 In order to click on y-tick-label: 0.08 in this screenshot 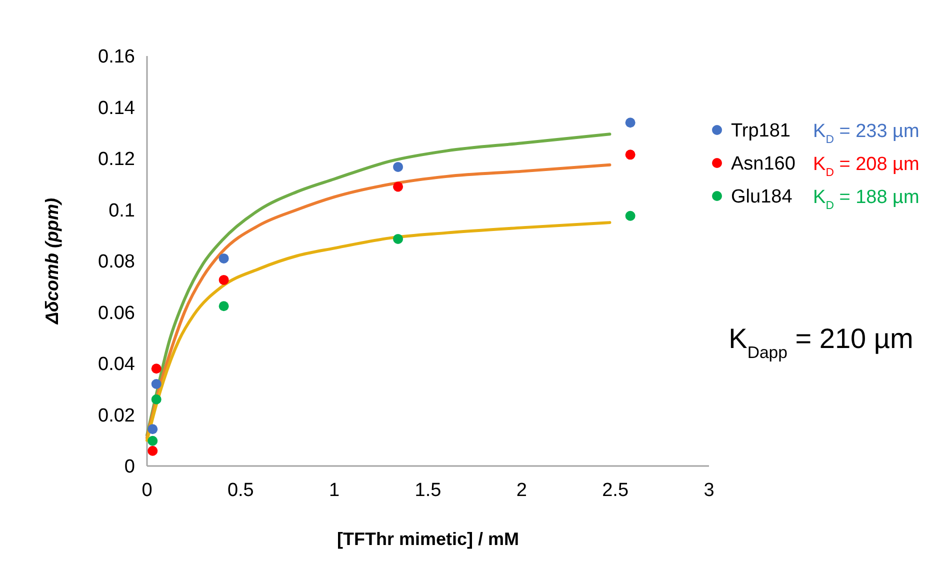, I will do `click(116, 262)`.